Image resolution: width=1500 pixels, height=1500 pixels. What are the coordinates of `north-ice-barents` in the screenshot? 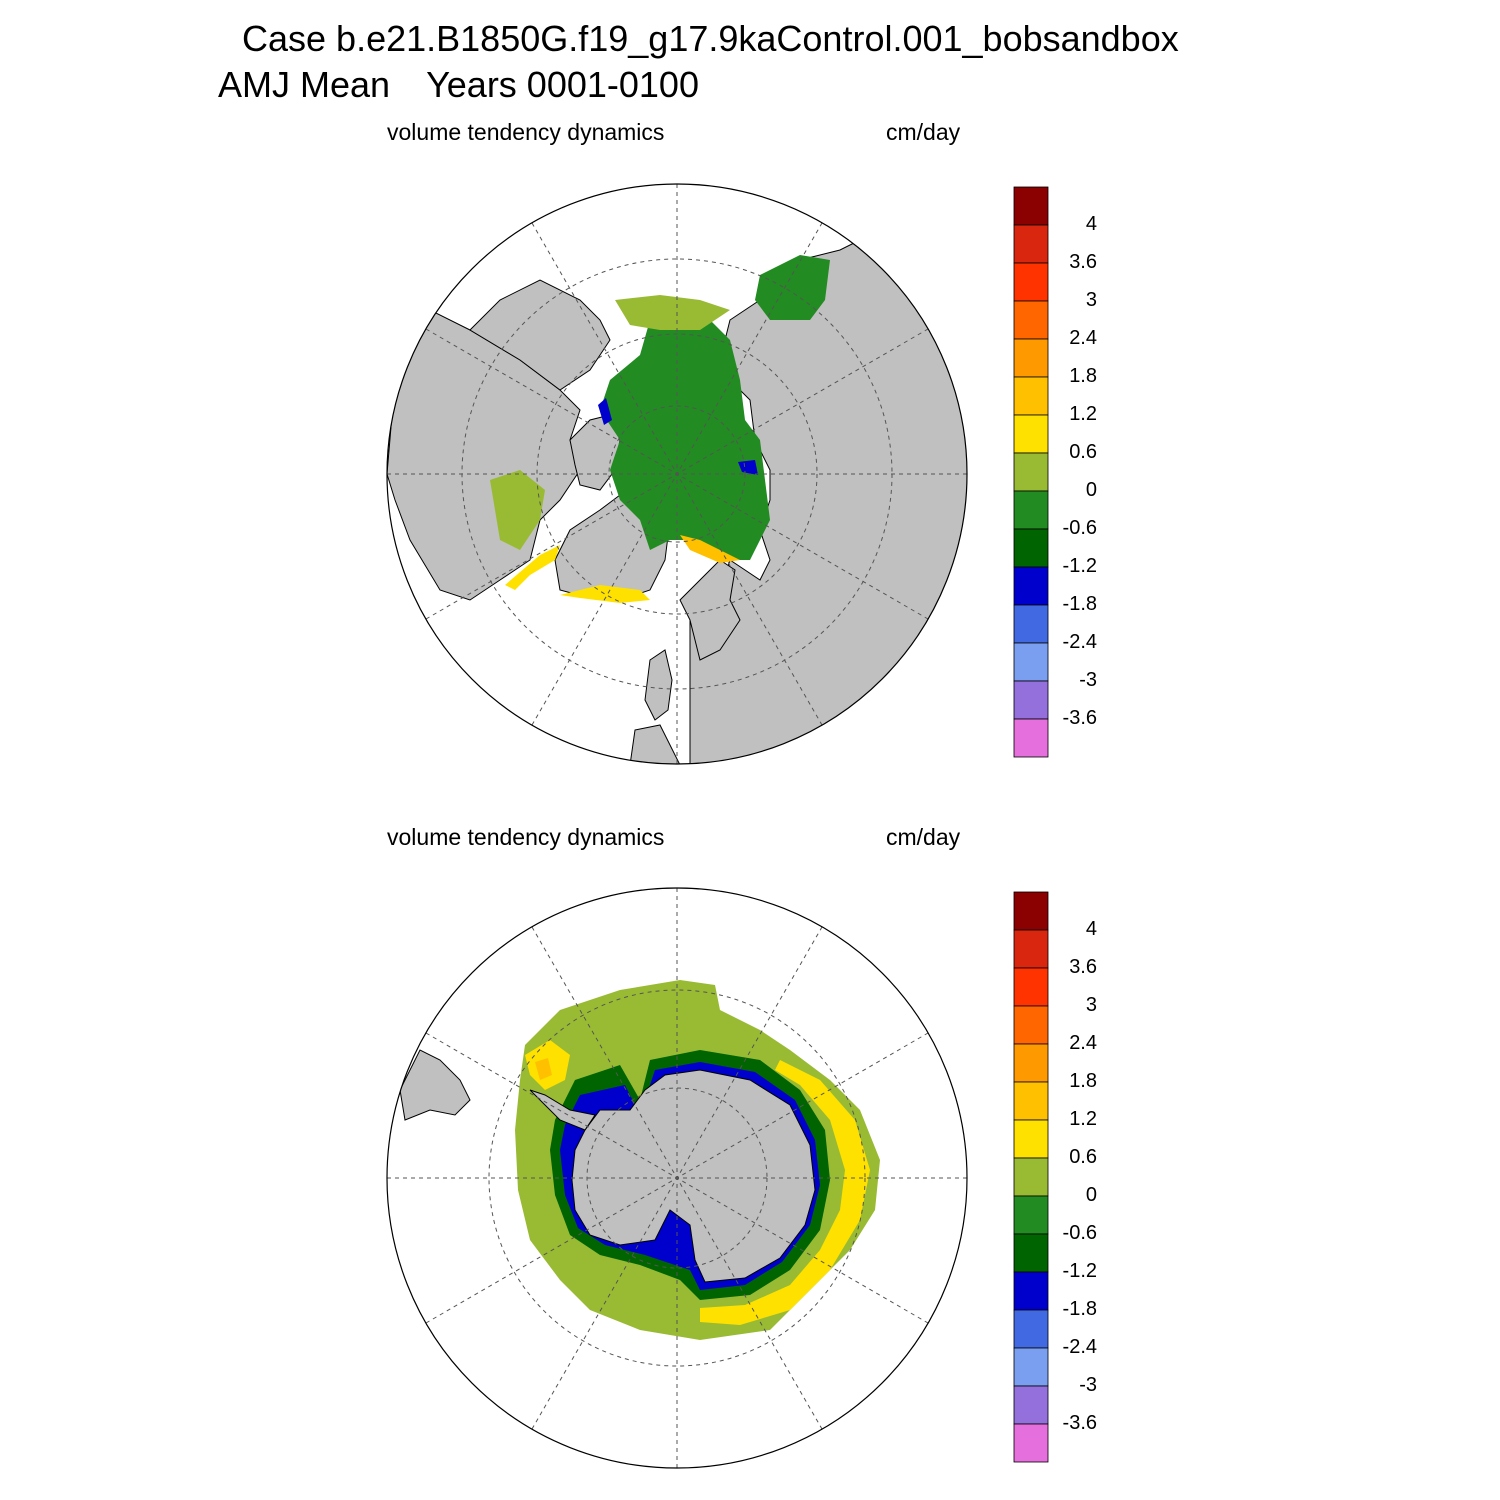 It's located at (710, 549).